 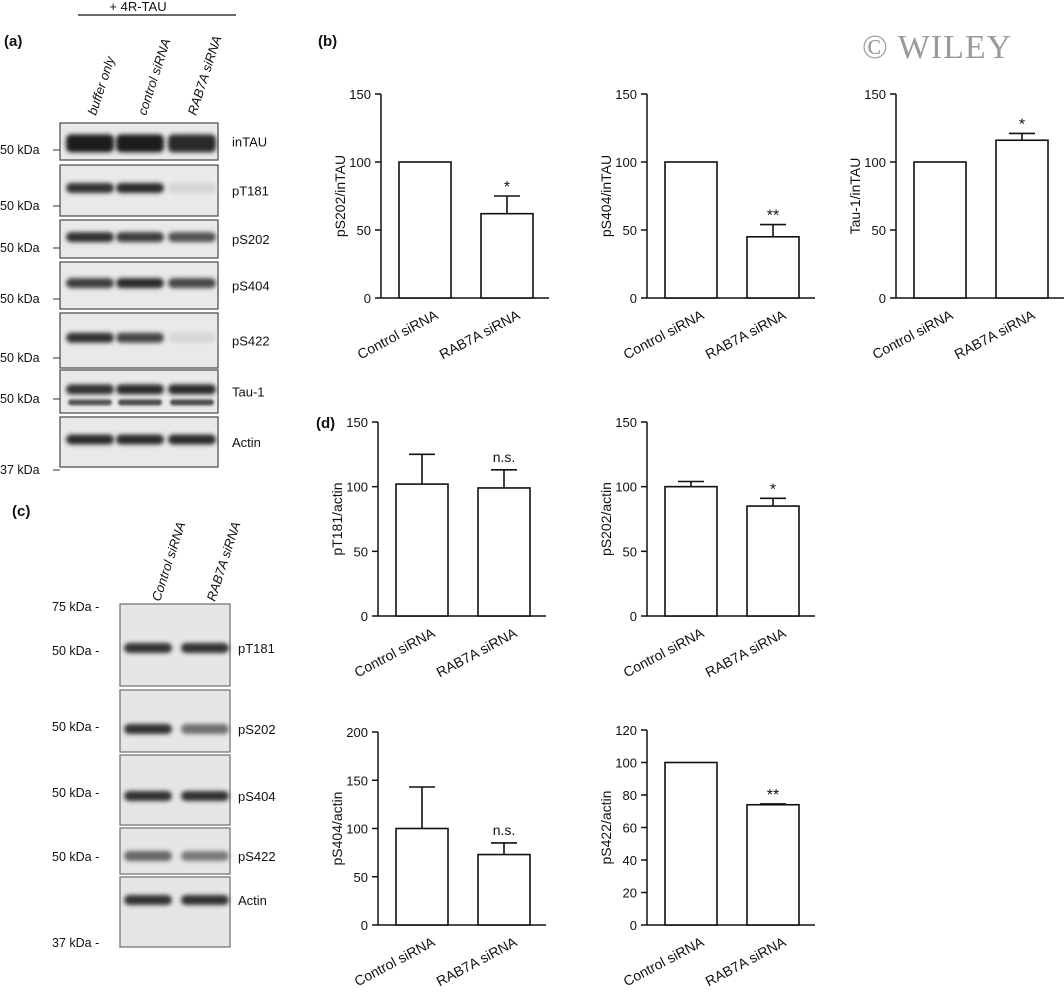 I want to click on y-axis-label: pS404/inTAU, so click(x=606, y=196).